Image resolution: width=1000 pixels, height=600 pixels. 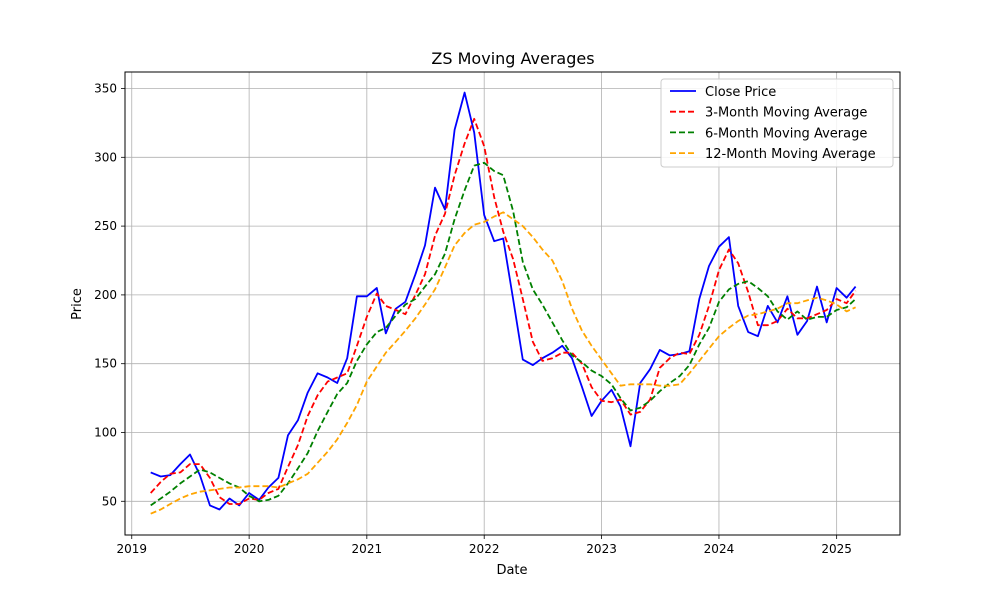 What do you see at coordinates (512, 58) in the screenshot?
I see `chart-title: ZS Moving Averages` at bounding box center [512, 58].